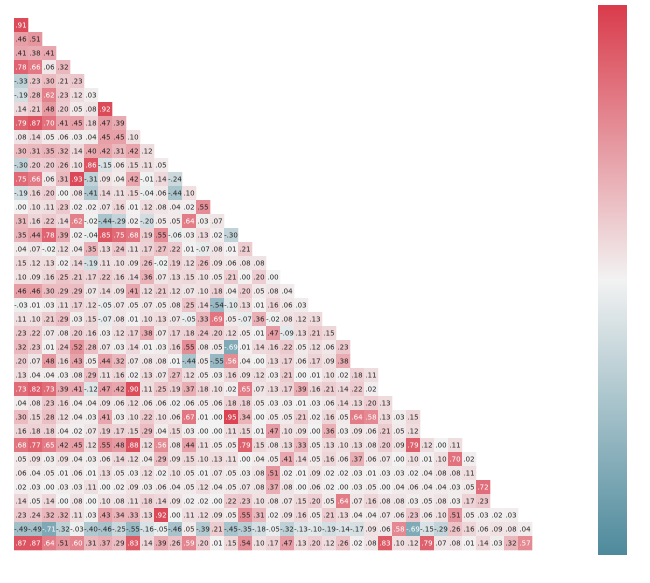  I want to click on heatmap-cell-value: .68, so click(132, 236).